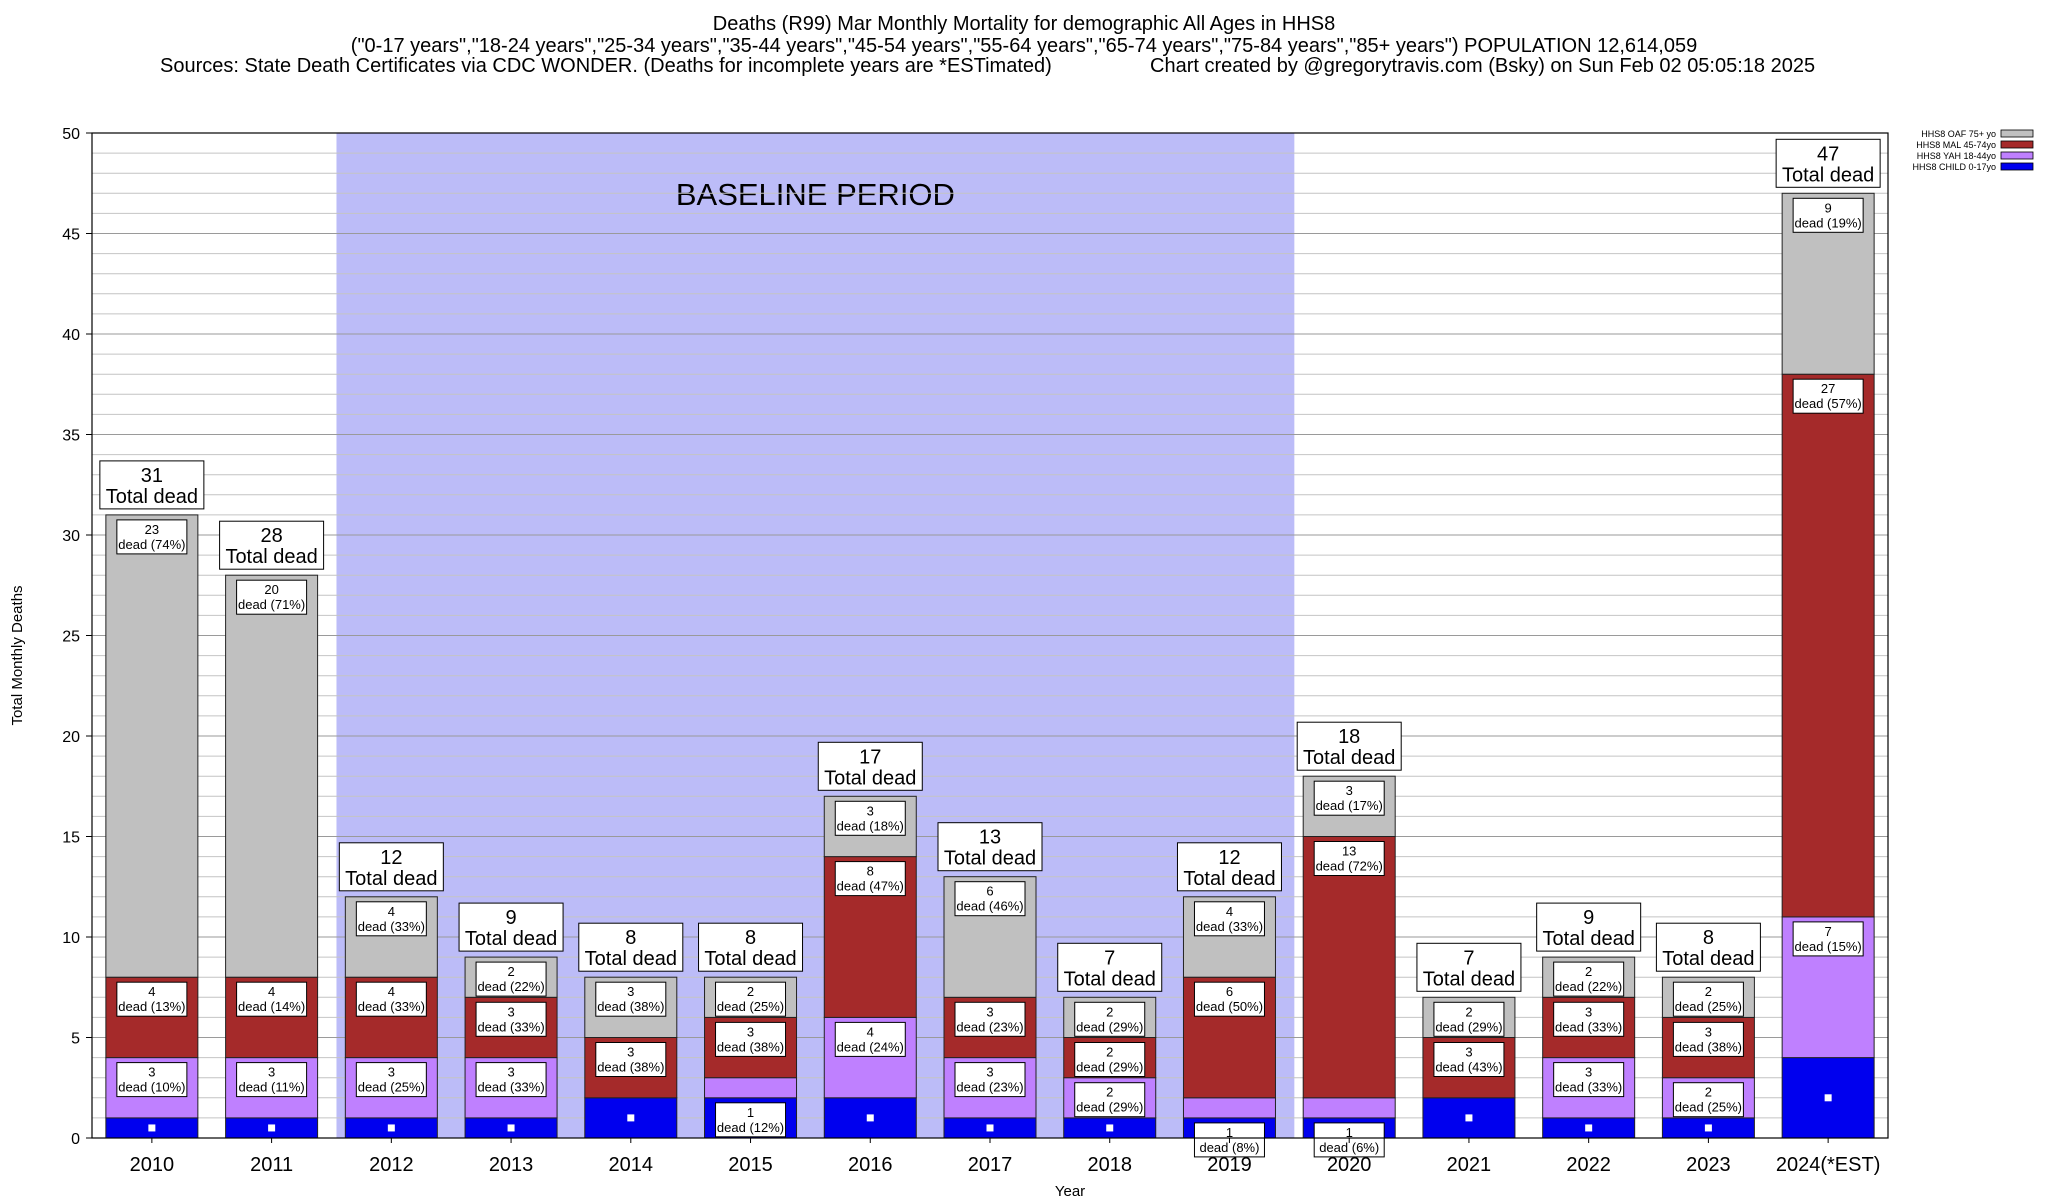 This screenshot has height=1200, width=2048. Describe the element at coordinates (1349, 1165) in the screenshot. I see `x-tick-label: 2020` at that location.